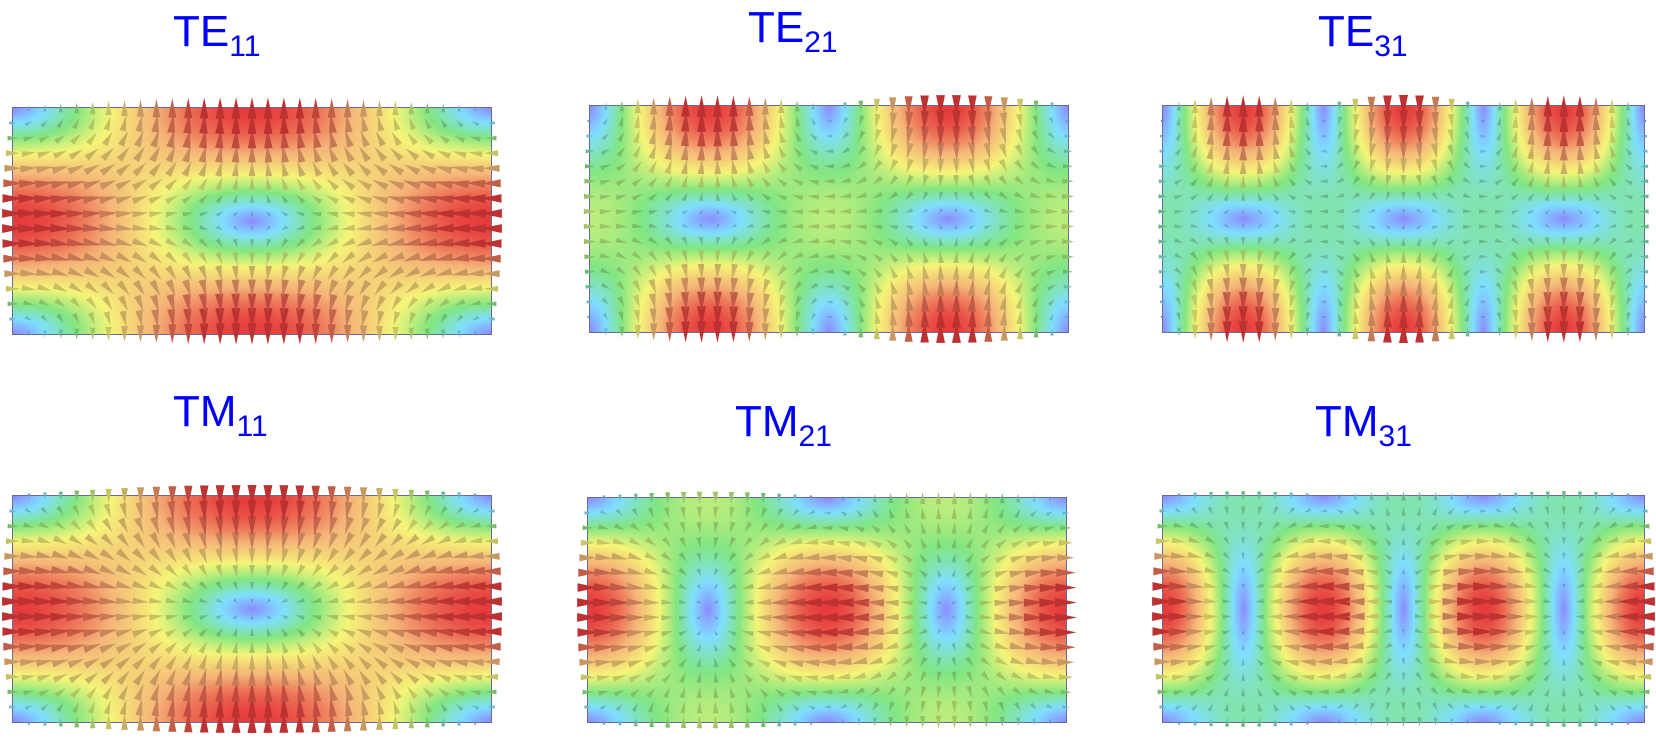 The height and width of the screenshot is (752, 1656). Describe the element at coordinates (1363, 425) in the screenshot. I see `title-tm31: TM31` at that location.